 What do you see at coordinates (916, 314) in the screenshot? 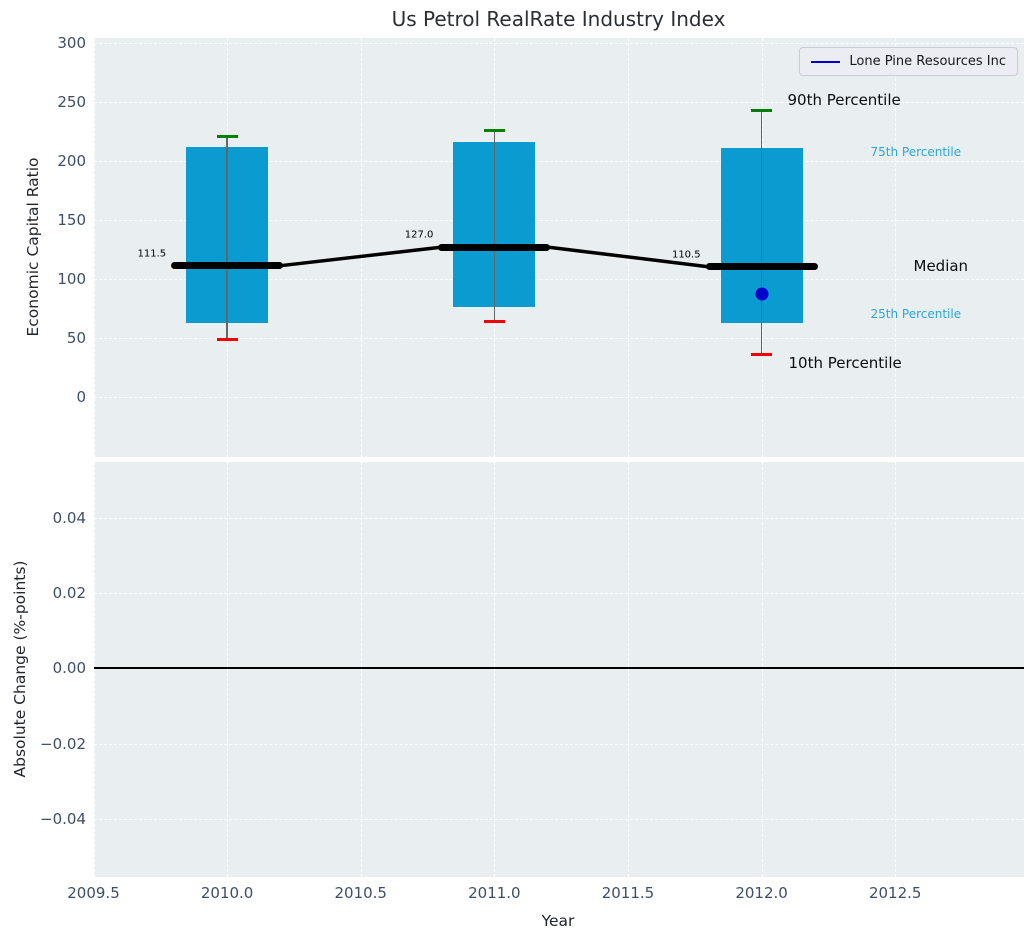
I see `annotation-25th-percentile: 25th Percentile` at bounding box center [916, 314].